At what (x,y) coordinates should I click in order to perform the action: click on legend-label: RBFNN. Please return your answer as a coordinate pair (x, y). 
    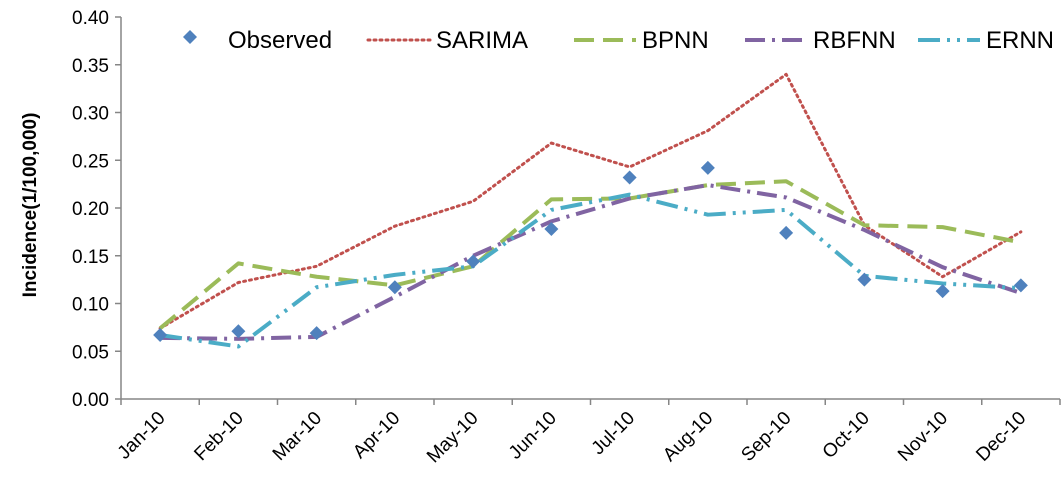
    Looking at the image, I should click on (854, 40).